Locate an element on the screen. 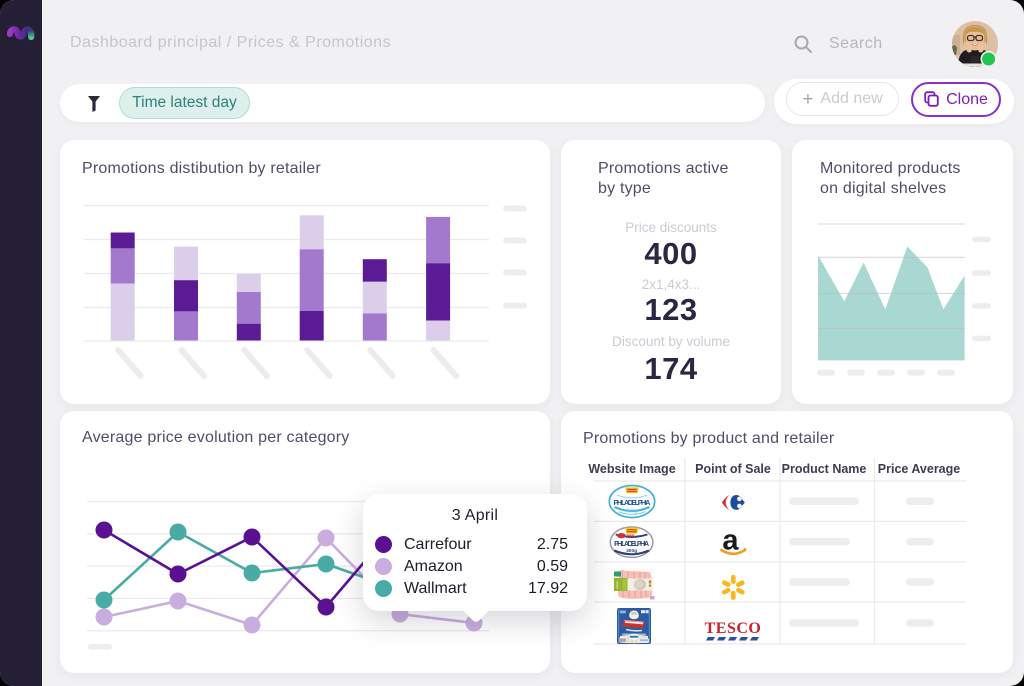 This screenshot has width=1024, height=686. svg-text: ORIGINAL is located at coordinates (631, 535).